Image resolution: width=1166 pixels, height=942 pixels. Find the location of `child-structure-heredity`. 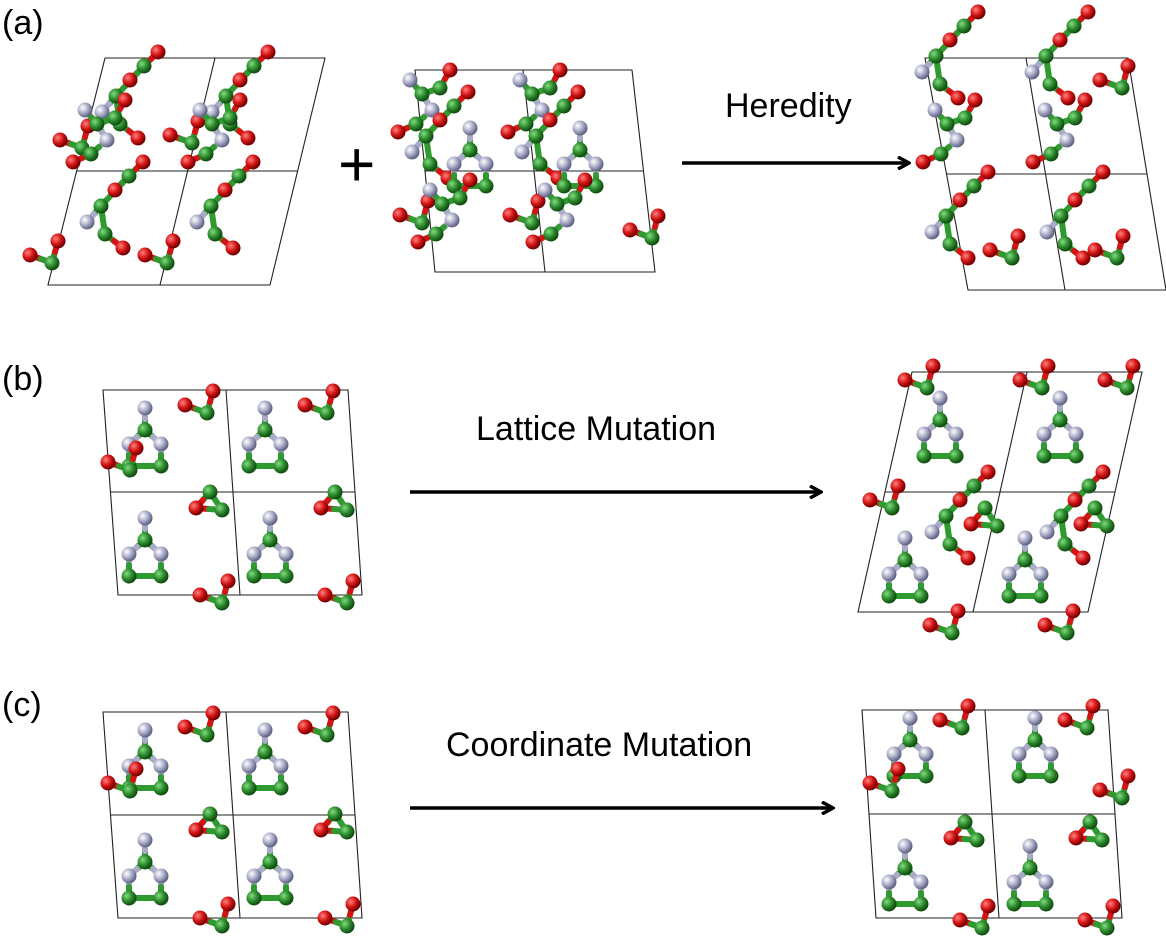

child-structure-heredity is located at coordinates (1040, 147).